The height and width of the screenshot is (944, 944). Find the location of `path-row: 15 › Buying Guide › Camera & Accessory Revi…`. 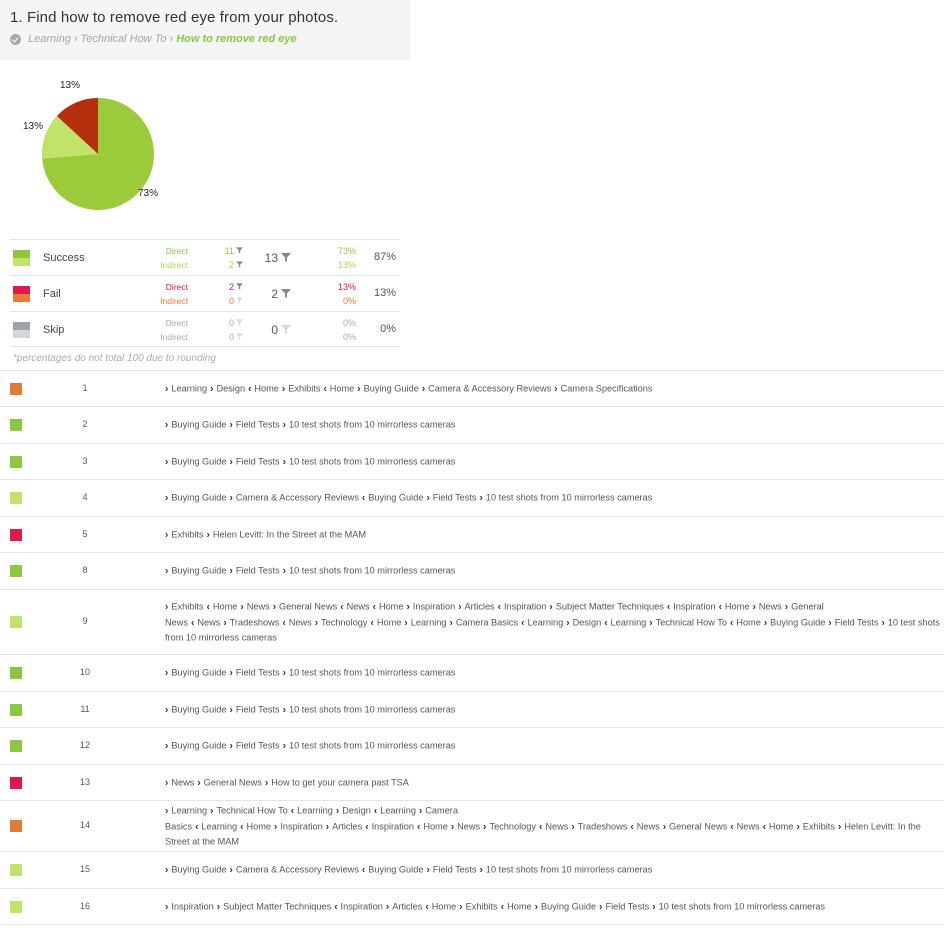

path-row: 15 › Buying Guide › Camera & Accessory Revi… is located at coordinates (472, 870).